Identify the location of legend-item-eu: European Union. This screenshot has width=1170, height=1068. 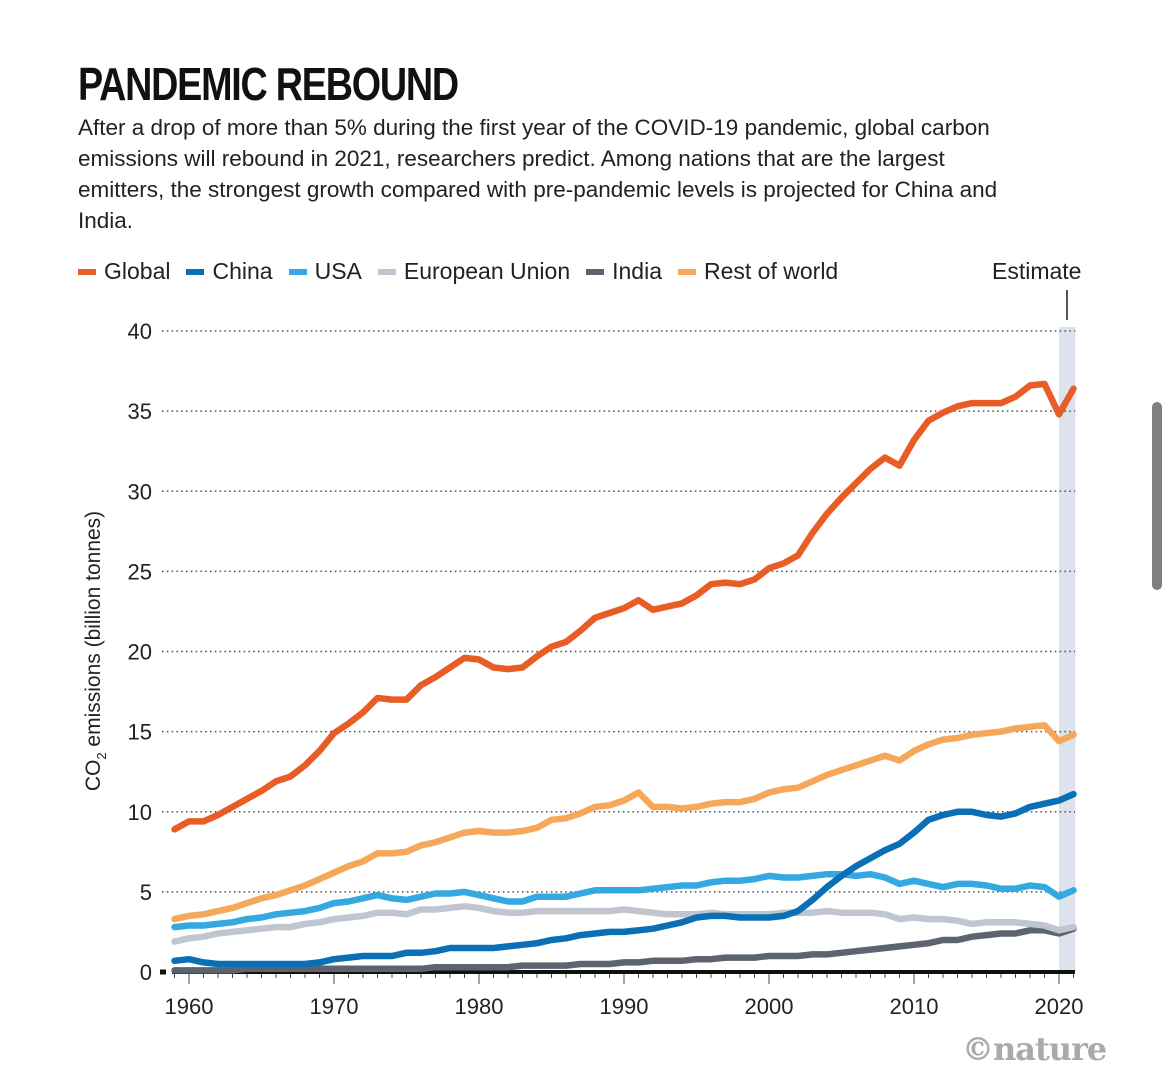
(474, 271).